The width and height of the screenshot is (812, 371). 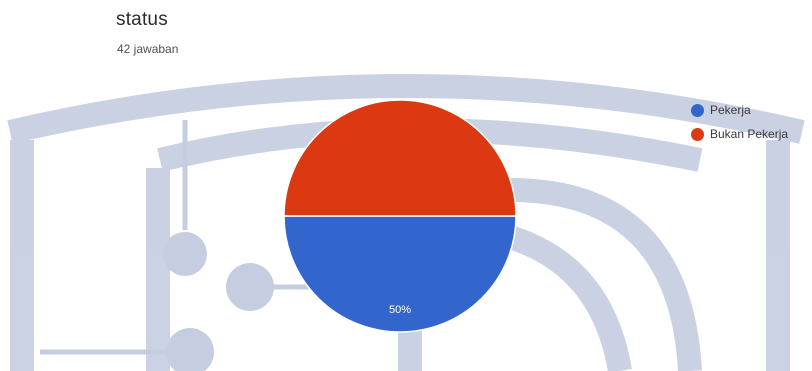 I want to click on pie-slice-pekerja, so click(x=400, y=274).